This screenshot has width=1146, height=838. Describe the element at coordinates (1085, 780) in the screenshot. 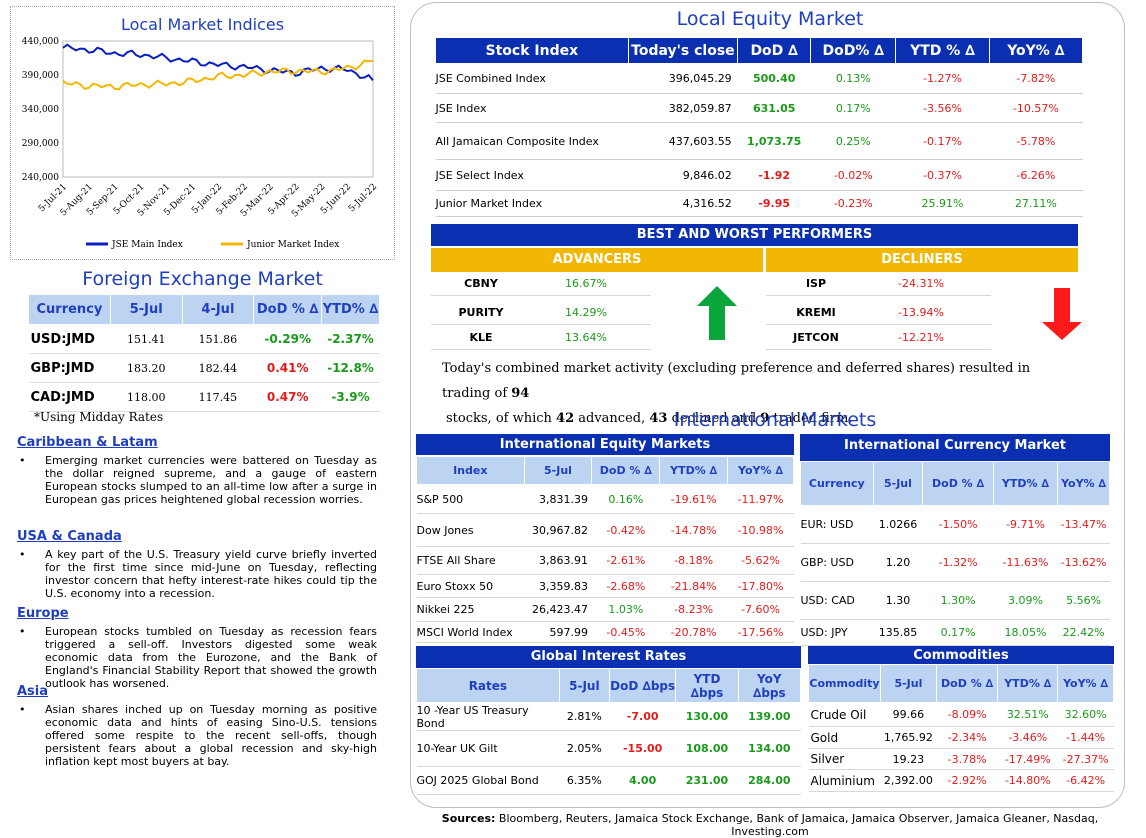

I see `yoy-pct: -6.42%` at that location.